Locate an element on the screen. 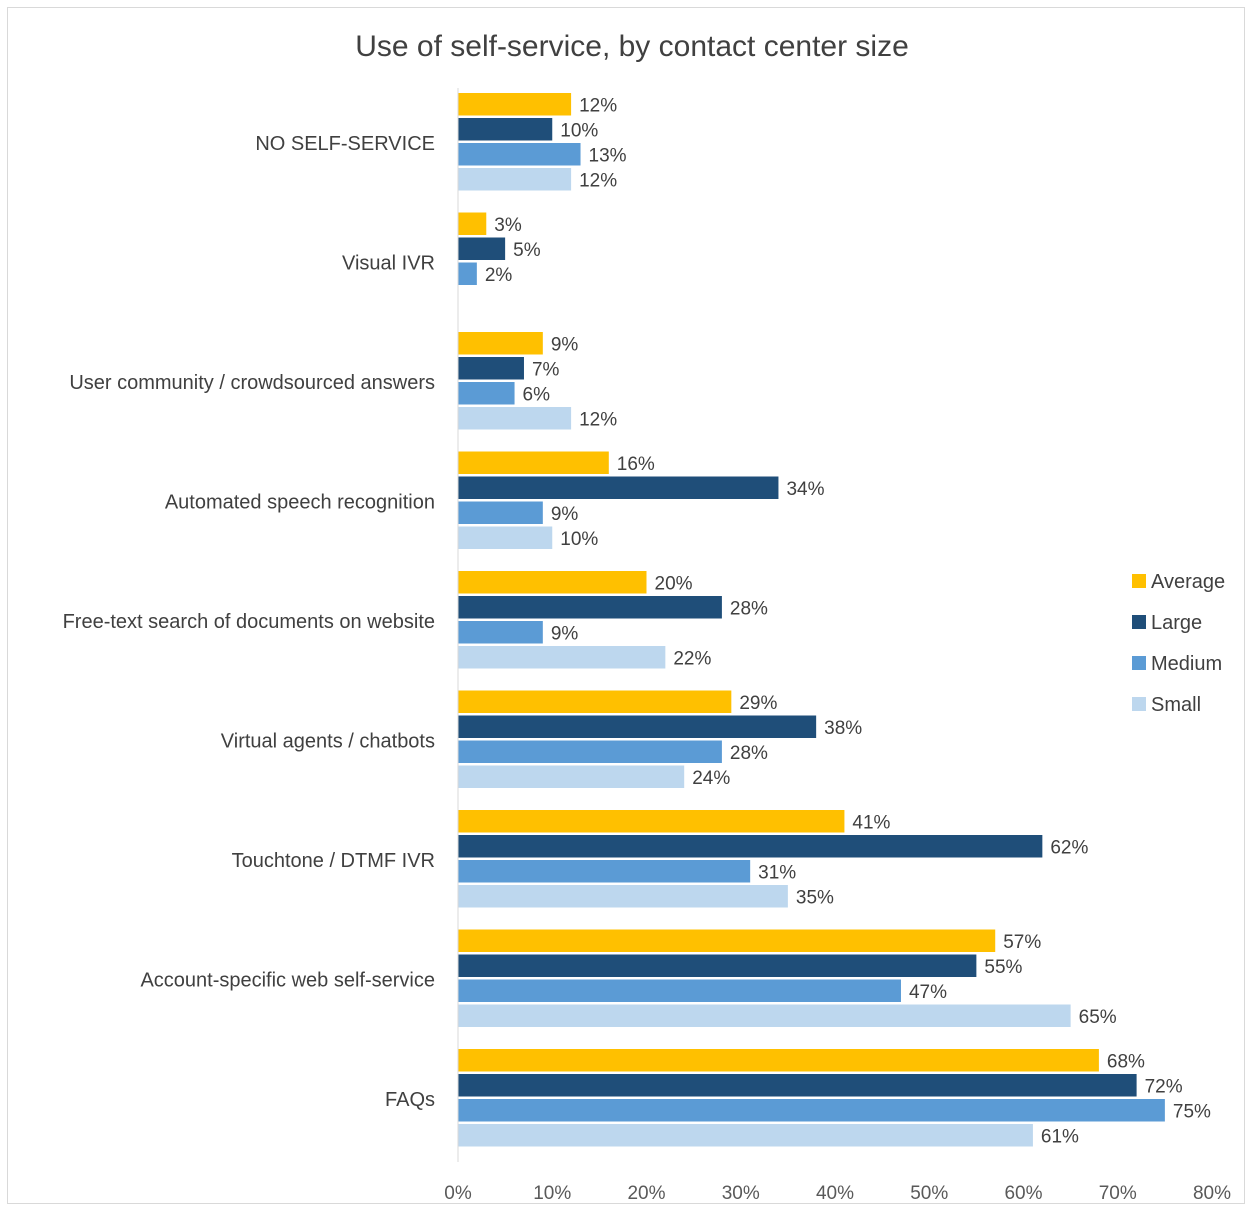 This screenshot has height=1211, width=1252. x-tick-label: 50% is located at coordinates (929, 1193).